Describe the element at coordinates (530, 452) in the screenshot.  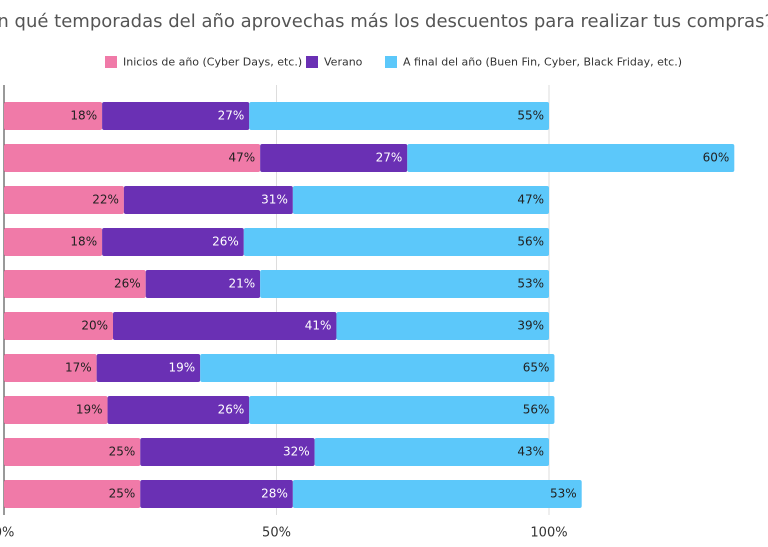
I see `data-label: 43%` at that location.